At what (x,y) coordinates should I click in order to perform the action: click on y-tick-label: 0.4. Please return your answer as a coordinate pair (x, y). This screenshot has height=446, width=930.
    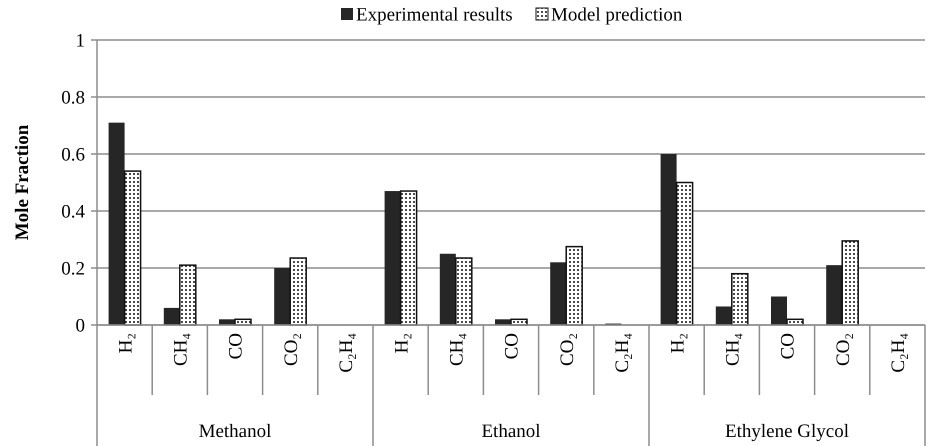
    Looking at the image, I should click on (73, 212).